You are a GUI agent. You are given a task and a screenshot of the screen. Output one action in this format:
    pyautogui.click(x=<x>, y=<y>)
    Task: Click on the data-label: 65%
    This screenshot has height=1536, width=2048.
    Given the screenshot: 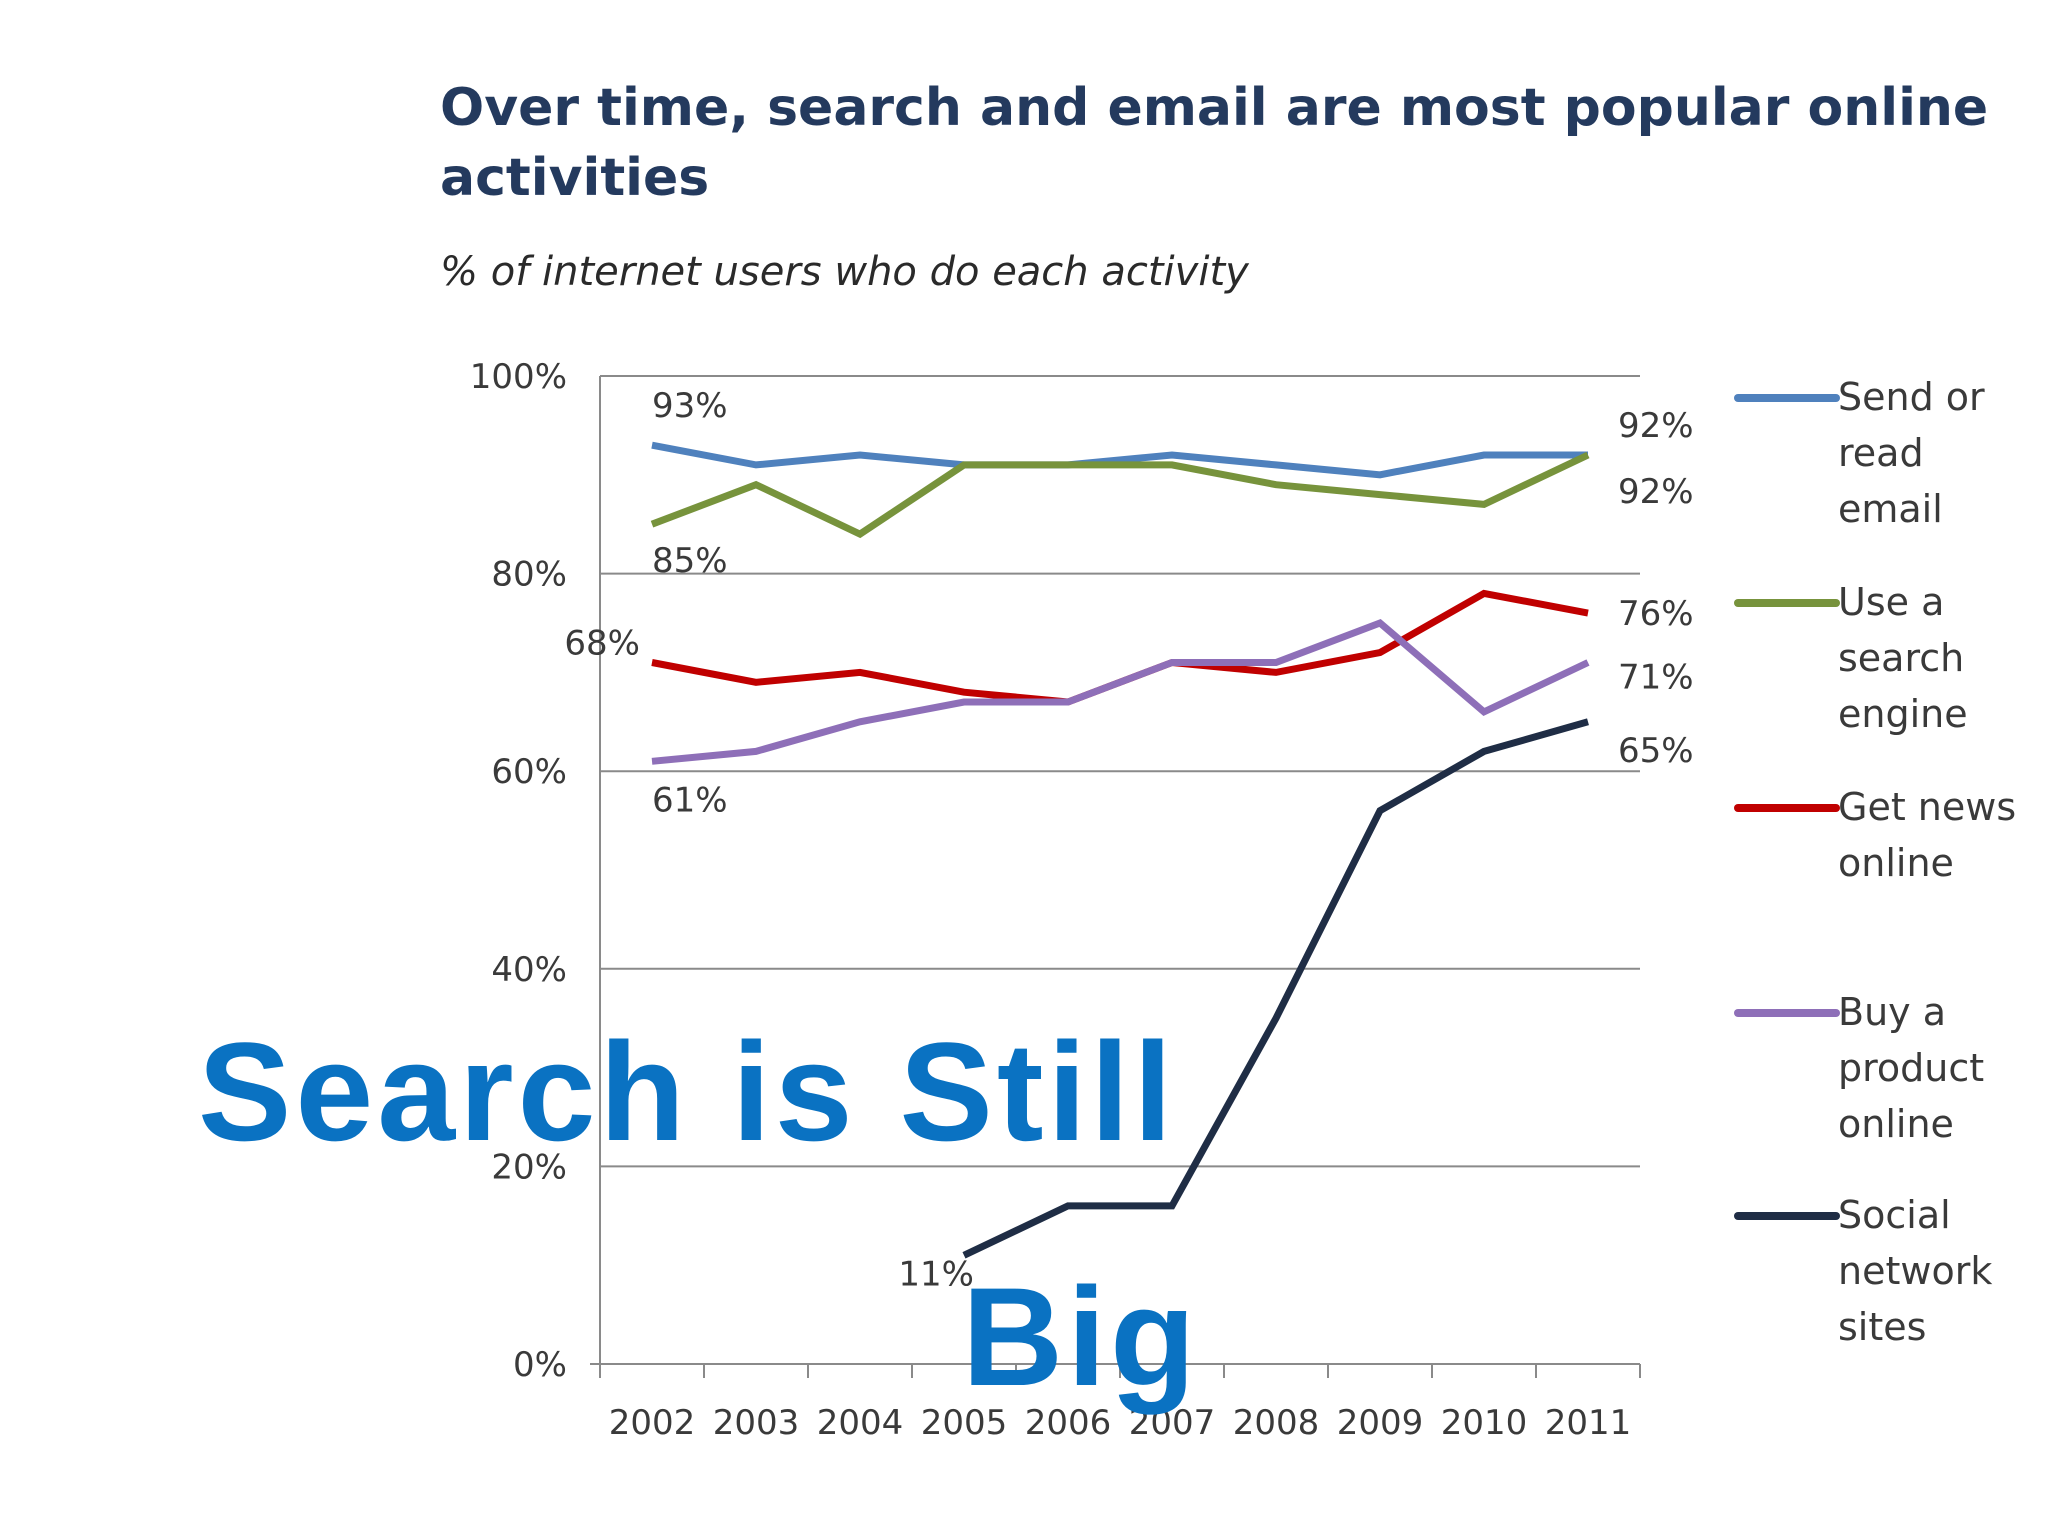 What is the action you would take?
    pyautogui.click(x=1656, y=751)
    